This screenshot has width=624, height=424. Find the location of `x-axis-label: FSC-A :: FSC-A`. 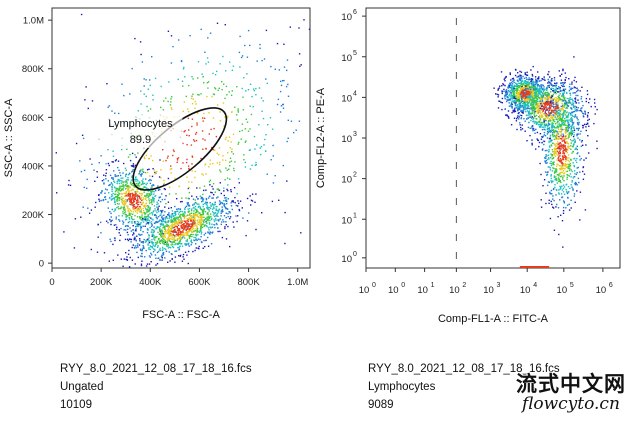

x-axis-label: FSC-A :: FSC-A is located at coordinates (181, 315).